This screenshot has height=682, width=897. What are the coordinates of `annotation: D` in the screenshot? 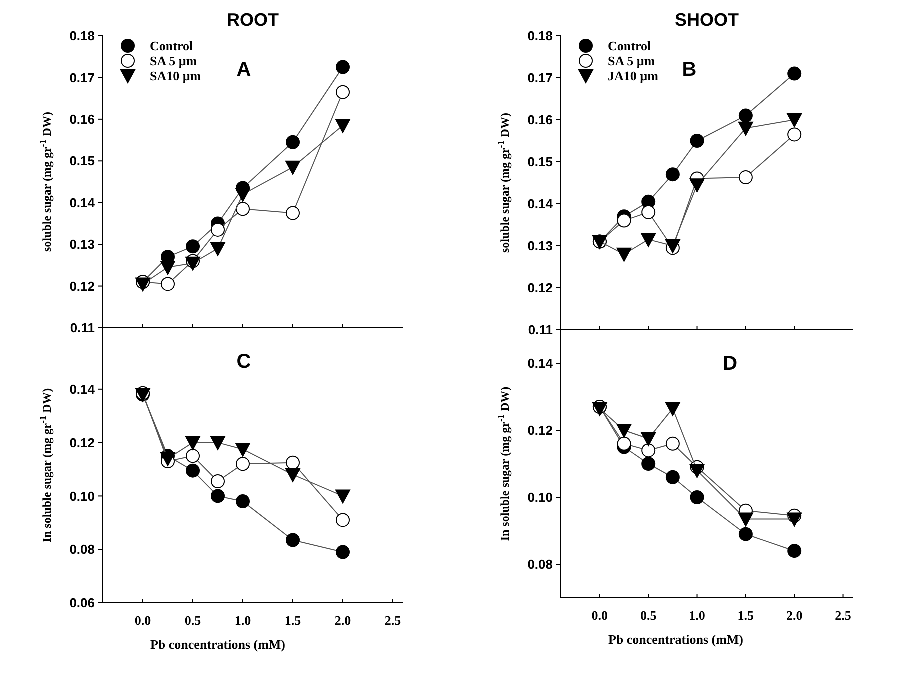 It's located at (730, 364).